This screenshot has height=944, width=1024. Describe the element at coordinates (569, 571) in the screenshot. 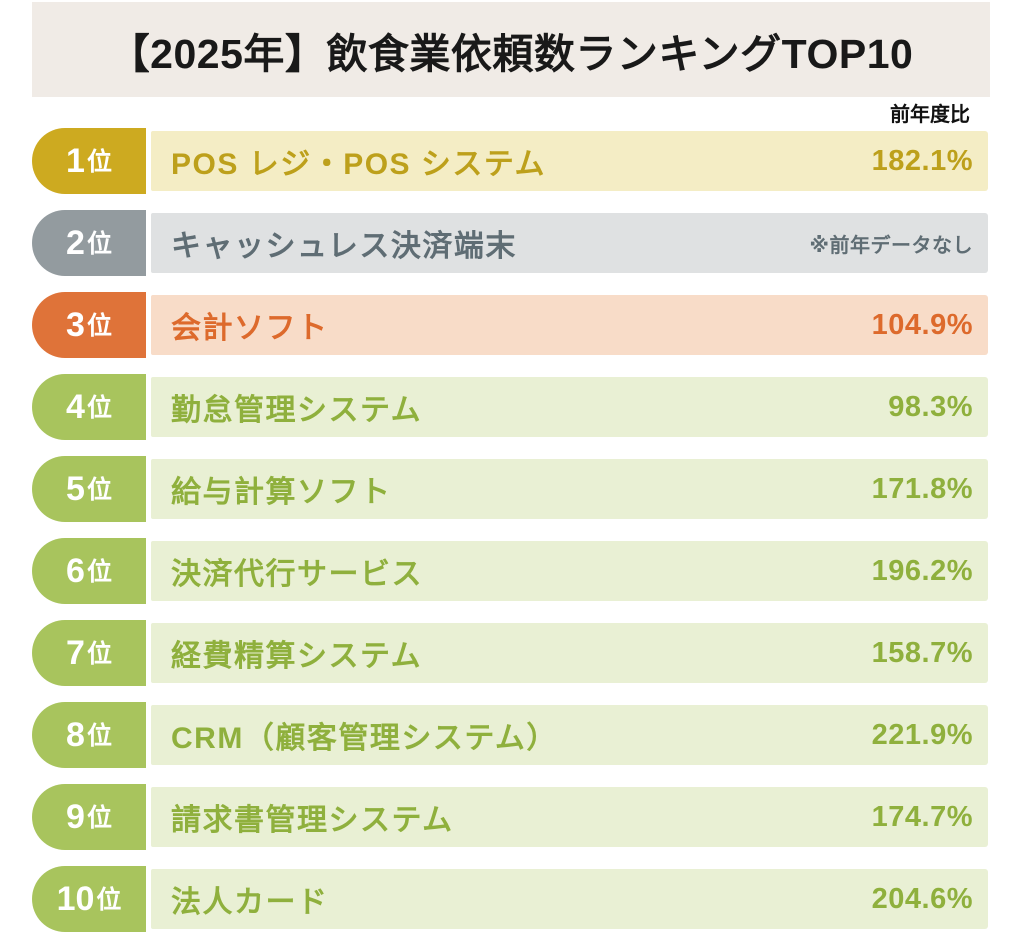

I see `ranking-bar: 決済代行サービス 196.2%` at that location.